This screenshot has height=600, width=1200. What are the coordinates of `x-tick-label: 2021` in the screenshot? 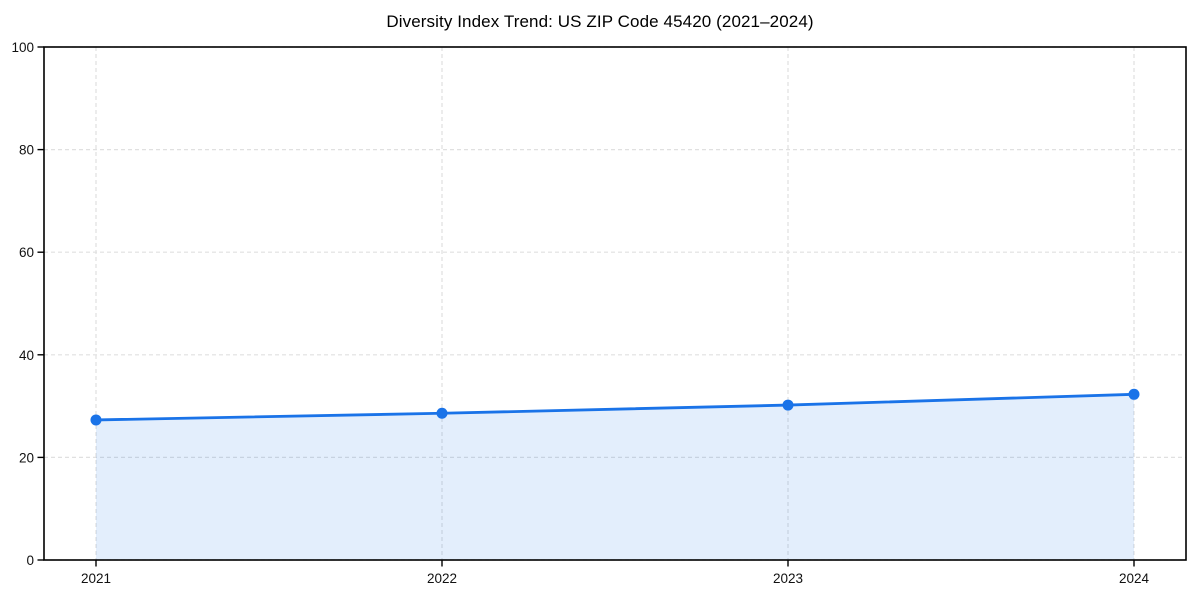 It's located at (96, 578).